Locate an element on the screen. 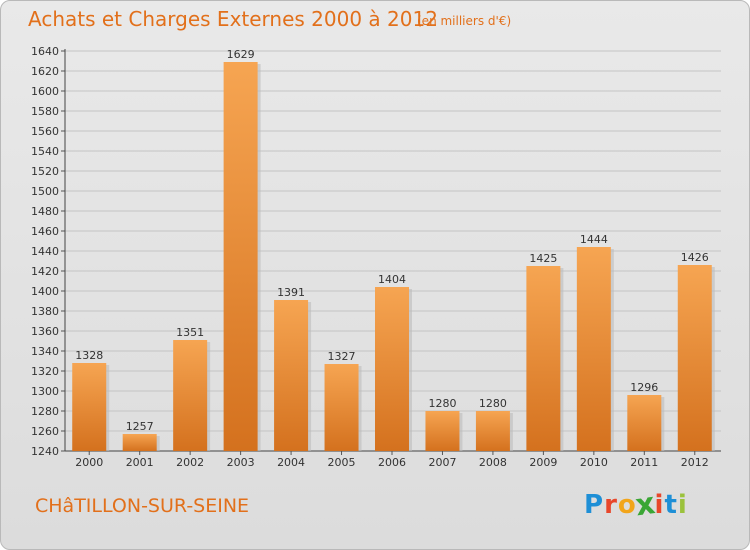  bar-value-label: 1351 is located at coordinates (190, 332).